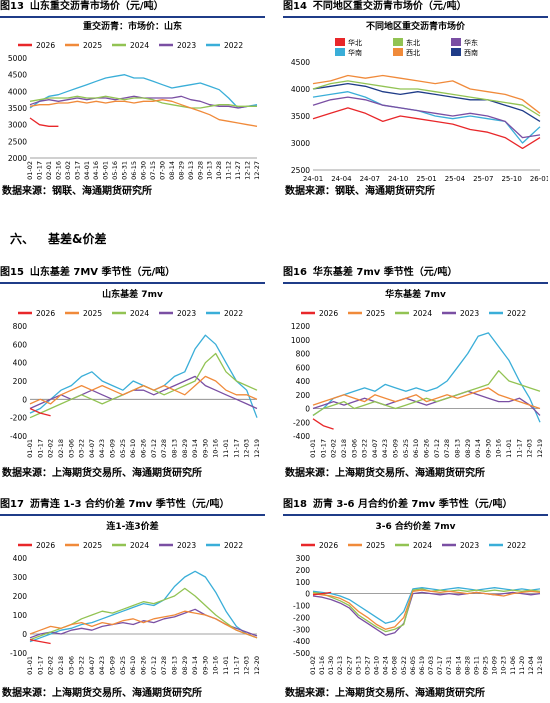  Describe the element at coordinates (154, 448) in the screenshot. I see `x-tick-label: 07-12` at that location.